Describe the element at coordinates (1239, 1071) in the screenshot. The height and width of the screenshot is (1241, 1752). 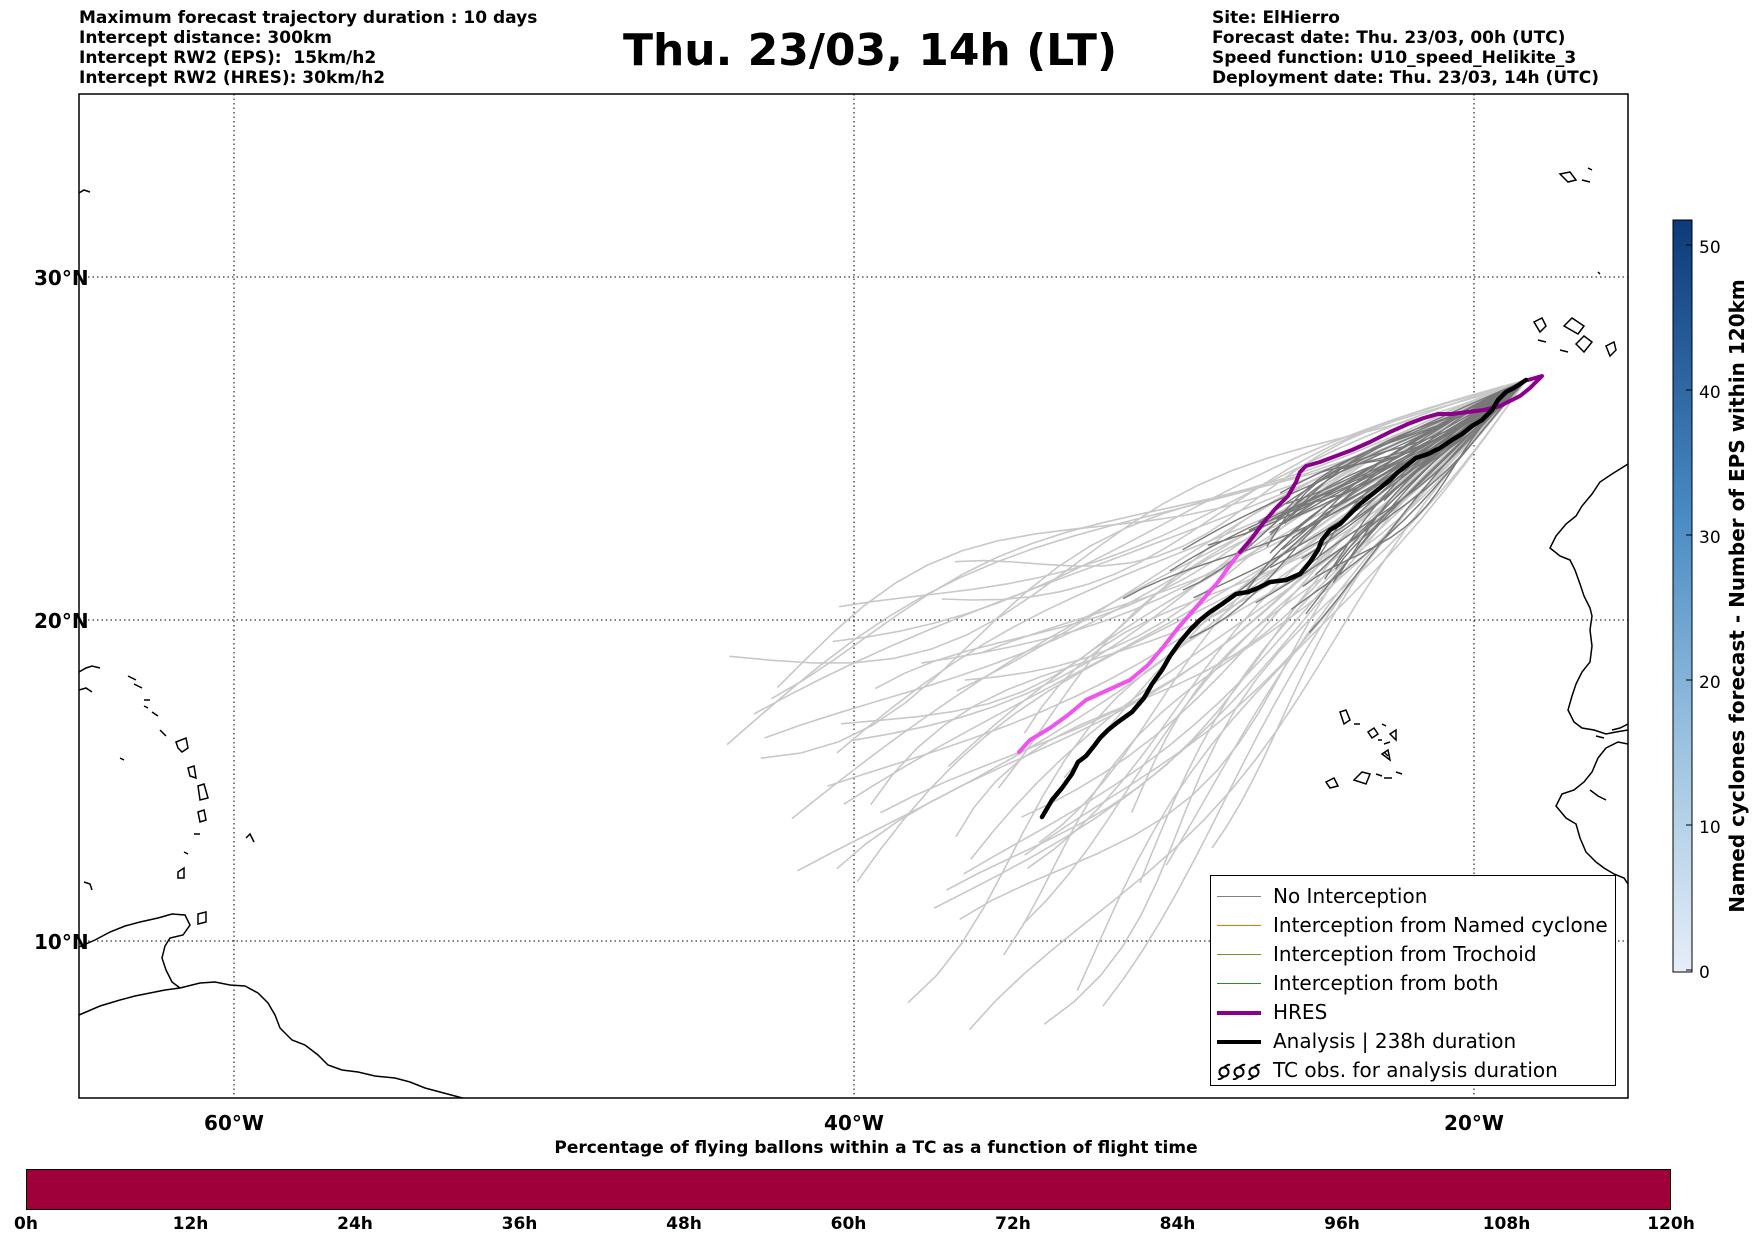
I see `cyclone-symbols-icon` at that location.